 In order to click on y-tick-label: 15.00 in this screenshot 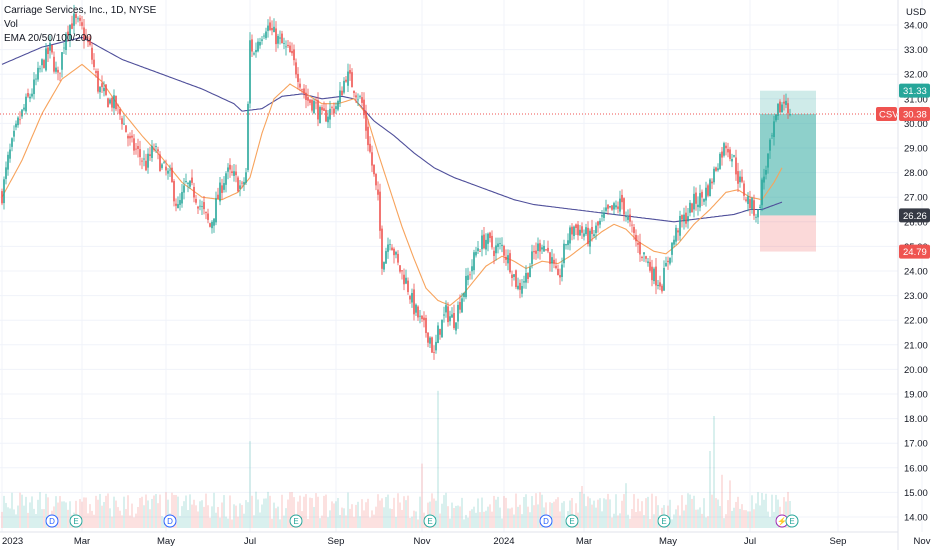, I will do `click(916, 493)`.